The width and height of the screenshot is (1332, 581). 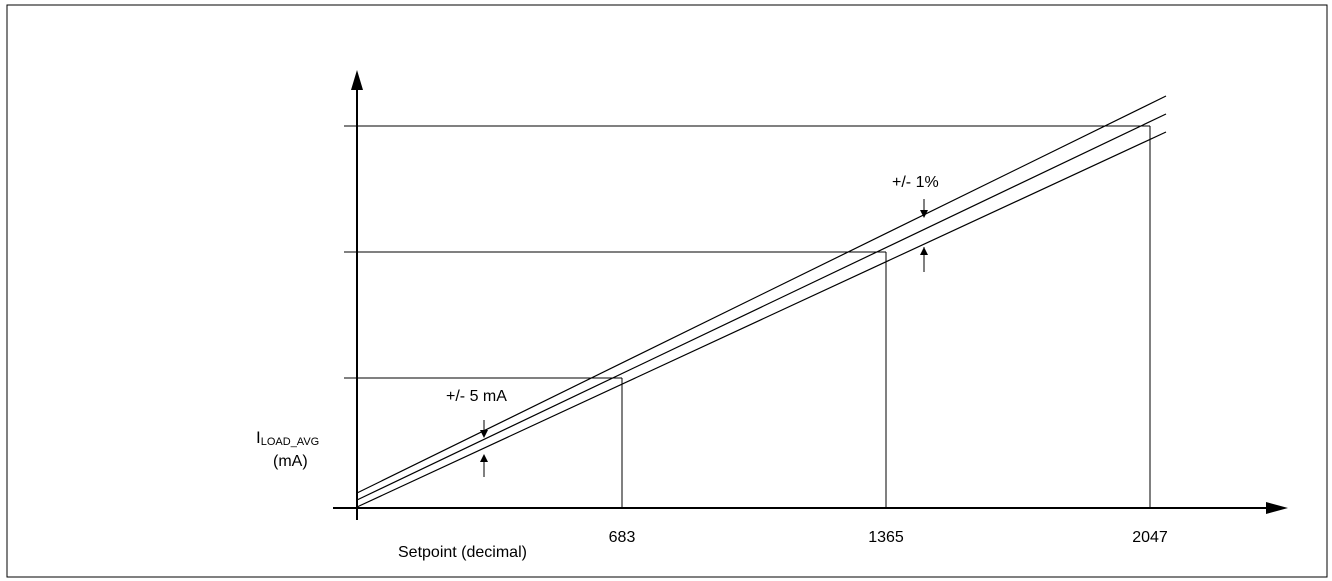 What do you see at coordinates (476, 396) in the screenshot?
I see `offset-tolerance-label: +/- 5 mA` at bounding box center [476, 396].